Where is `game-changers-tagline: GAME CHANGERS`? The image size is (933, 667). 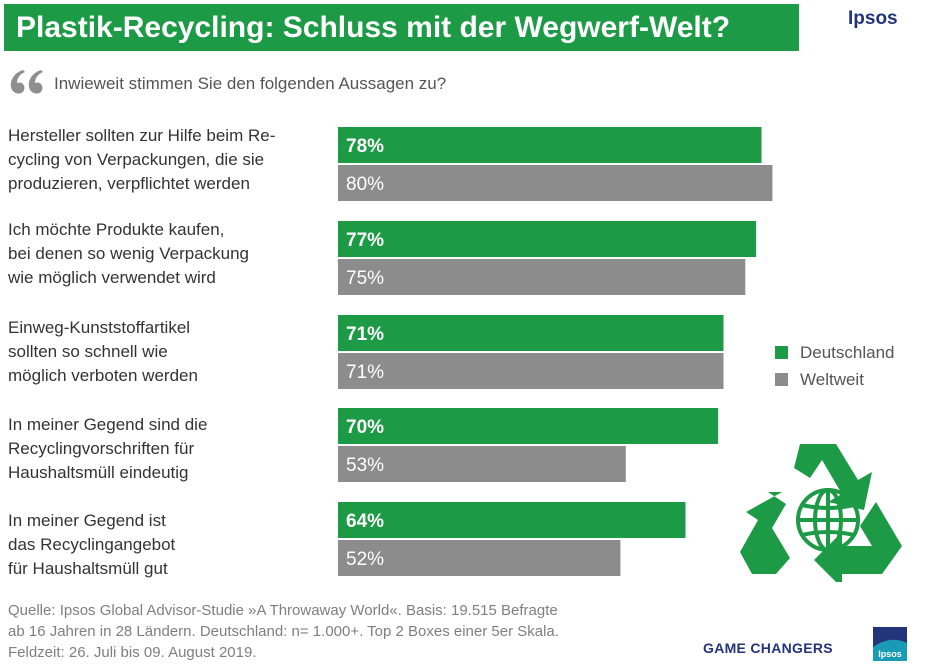
game-changers-tagline: GAME CHANGERS is located at coordinates (768, 648).